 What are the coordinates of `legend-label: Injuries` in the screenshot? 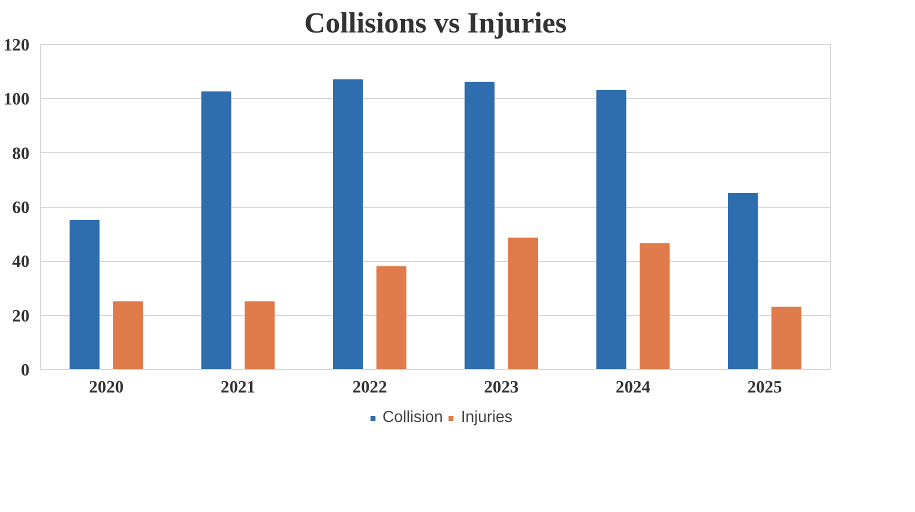 It's located at (486, 417).